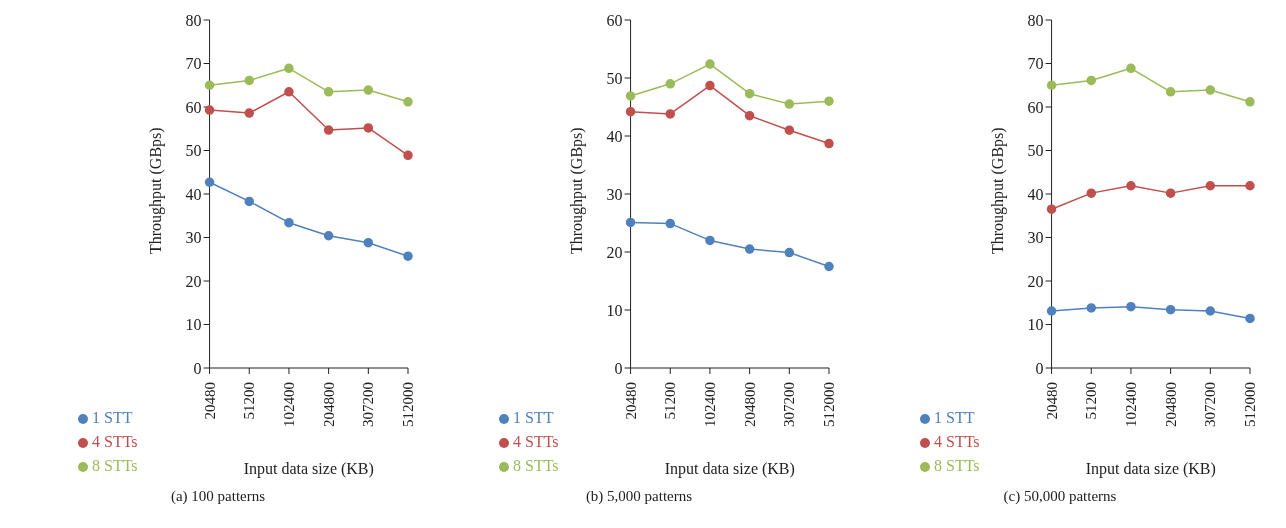 Image resolution: width=1286 pixels, height=528 pixels. Describe the element at coordinates (218, 496) in the screenshot. I see `text: (a) 100 patterns` at that location.